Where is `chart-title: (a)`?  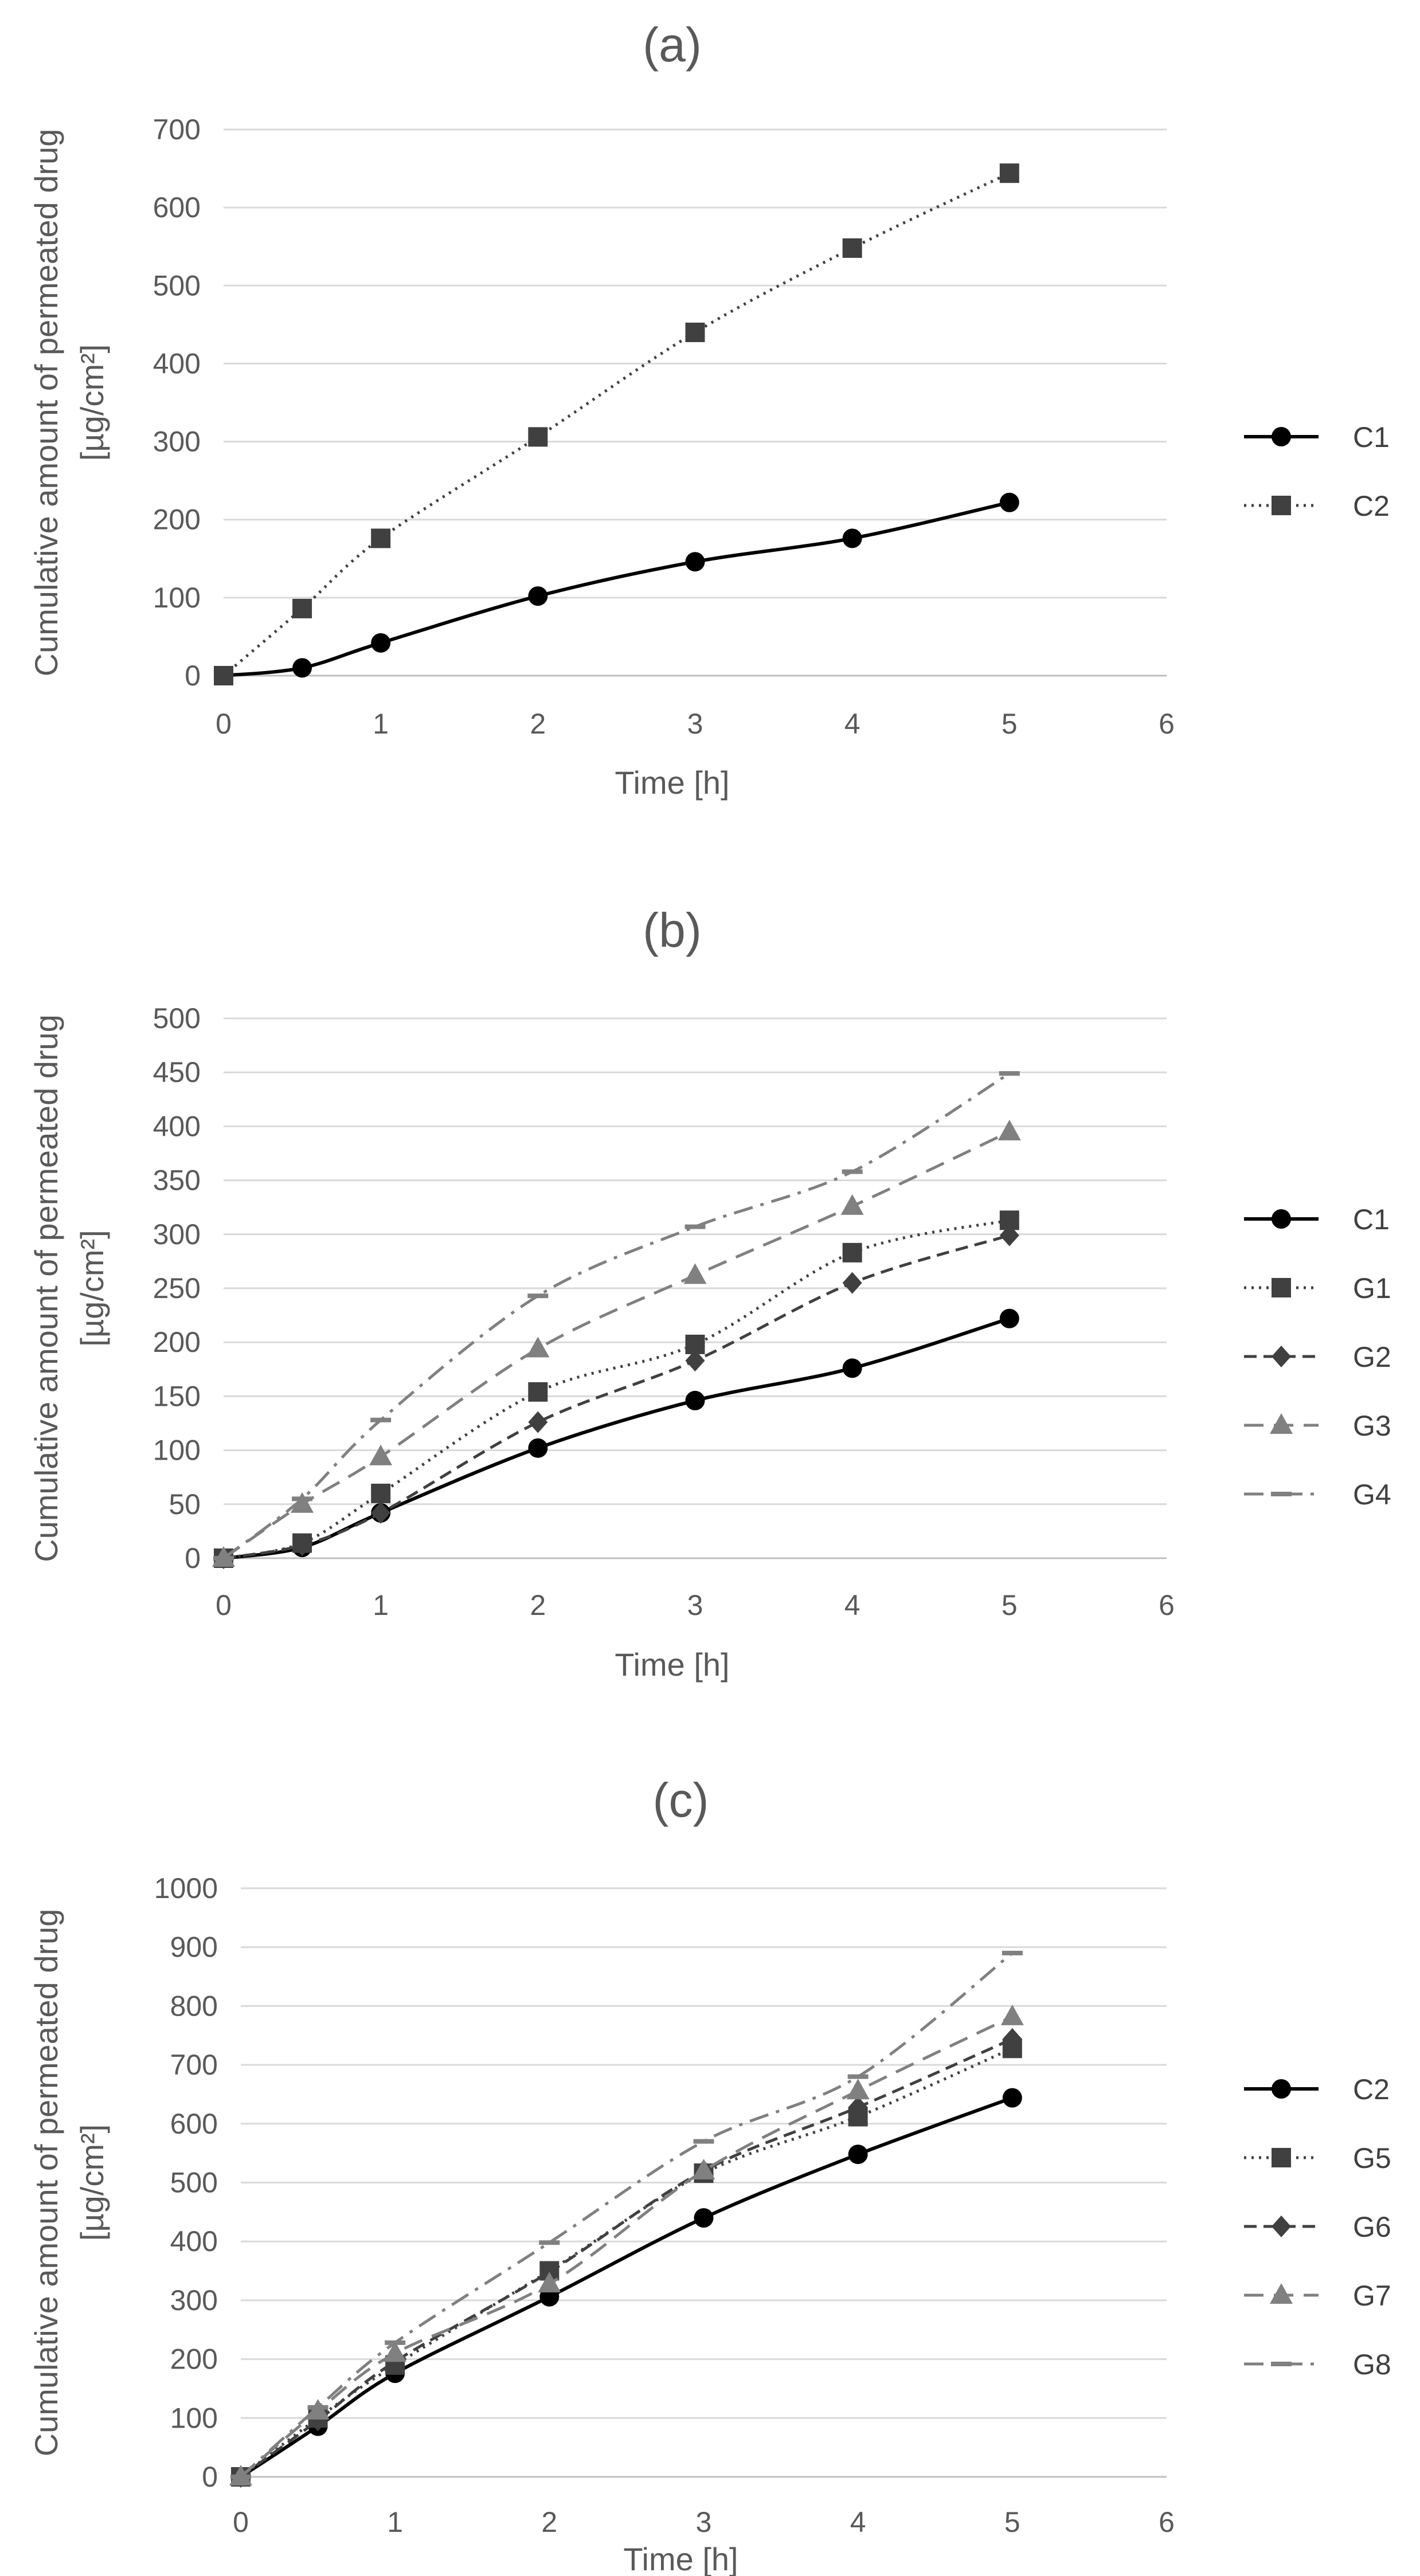
chart-title: (a) is located at coordinates (672, 45).